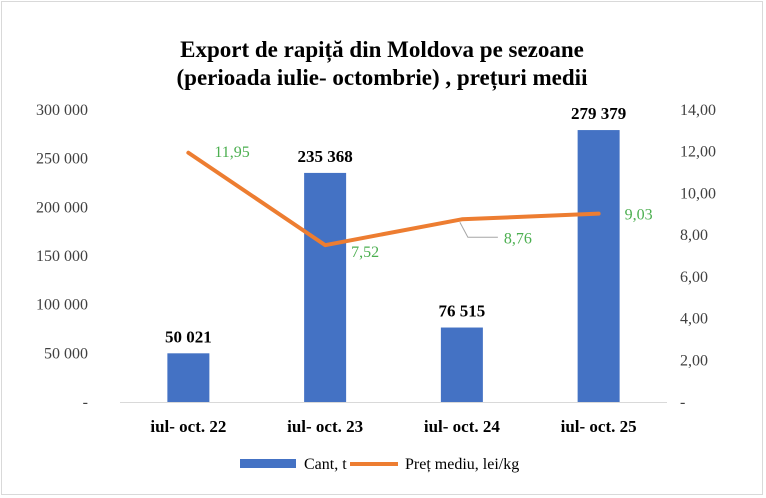 The height and width of the screenshot is (498, 766). I want to click on price-label-leader, so click(478, 230).